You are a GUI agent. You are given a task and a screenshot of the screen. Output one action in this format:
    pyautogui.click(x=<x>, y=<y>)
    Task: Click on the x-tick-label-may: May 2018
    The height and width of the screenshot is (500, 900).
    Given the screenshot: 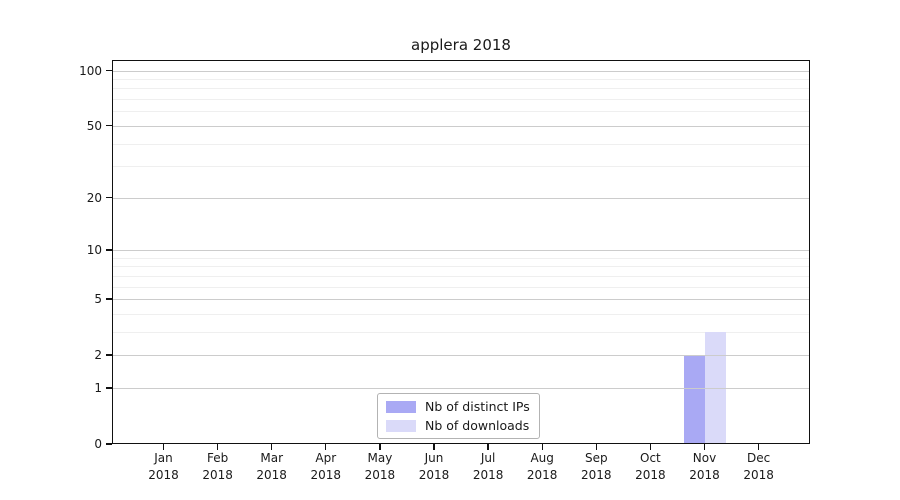 What is the action you would take?
    pyautogui.click(x=380, y=466)
    